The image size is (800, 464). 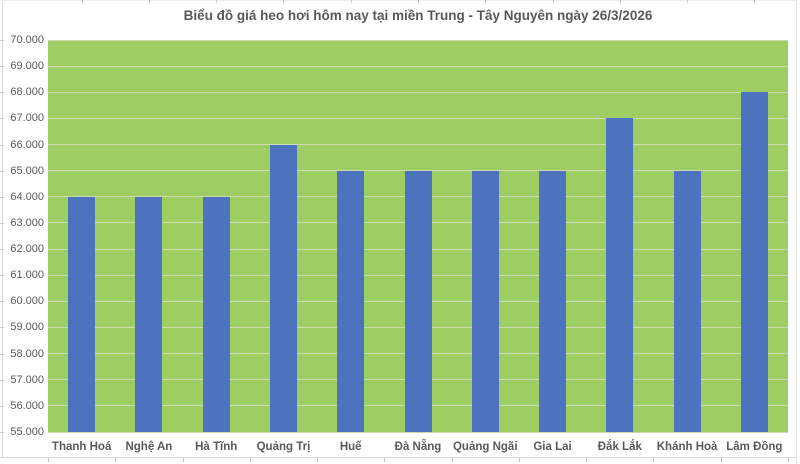 I want to click on y-tick-label: 56.000, so click(x=27, y=405).